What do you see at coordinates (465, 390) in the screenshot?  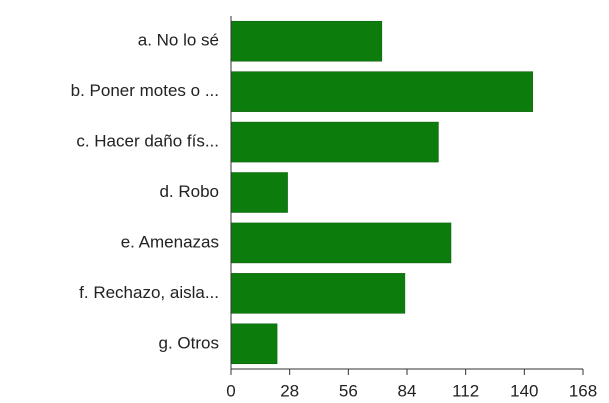 I see `x-tick-label: 112` at bounding box center [465, 390].